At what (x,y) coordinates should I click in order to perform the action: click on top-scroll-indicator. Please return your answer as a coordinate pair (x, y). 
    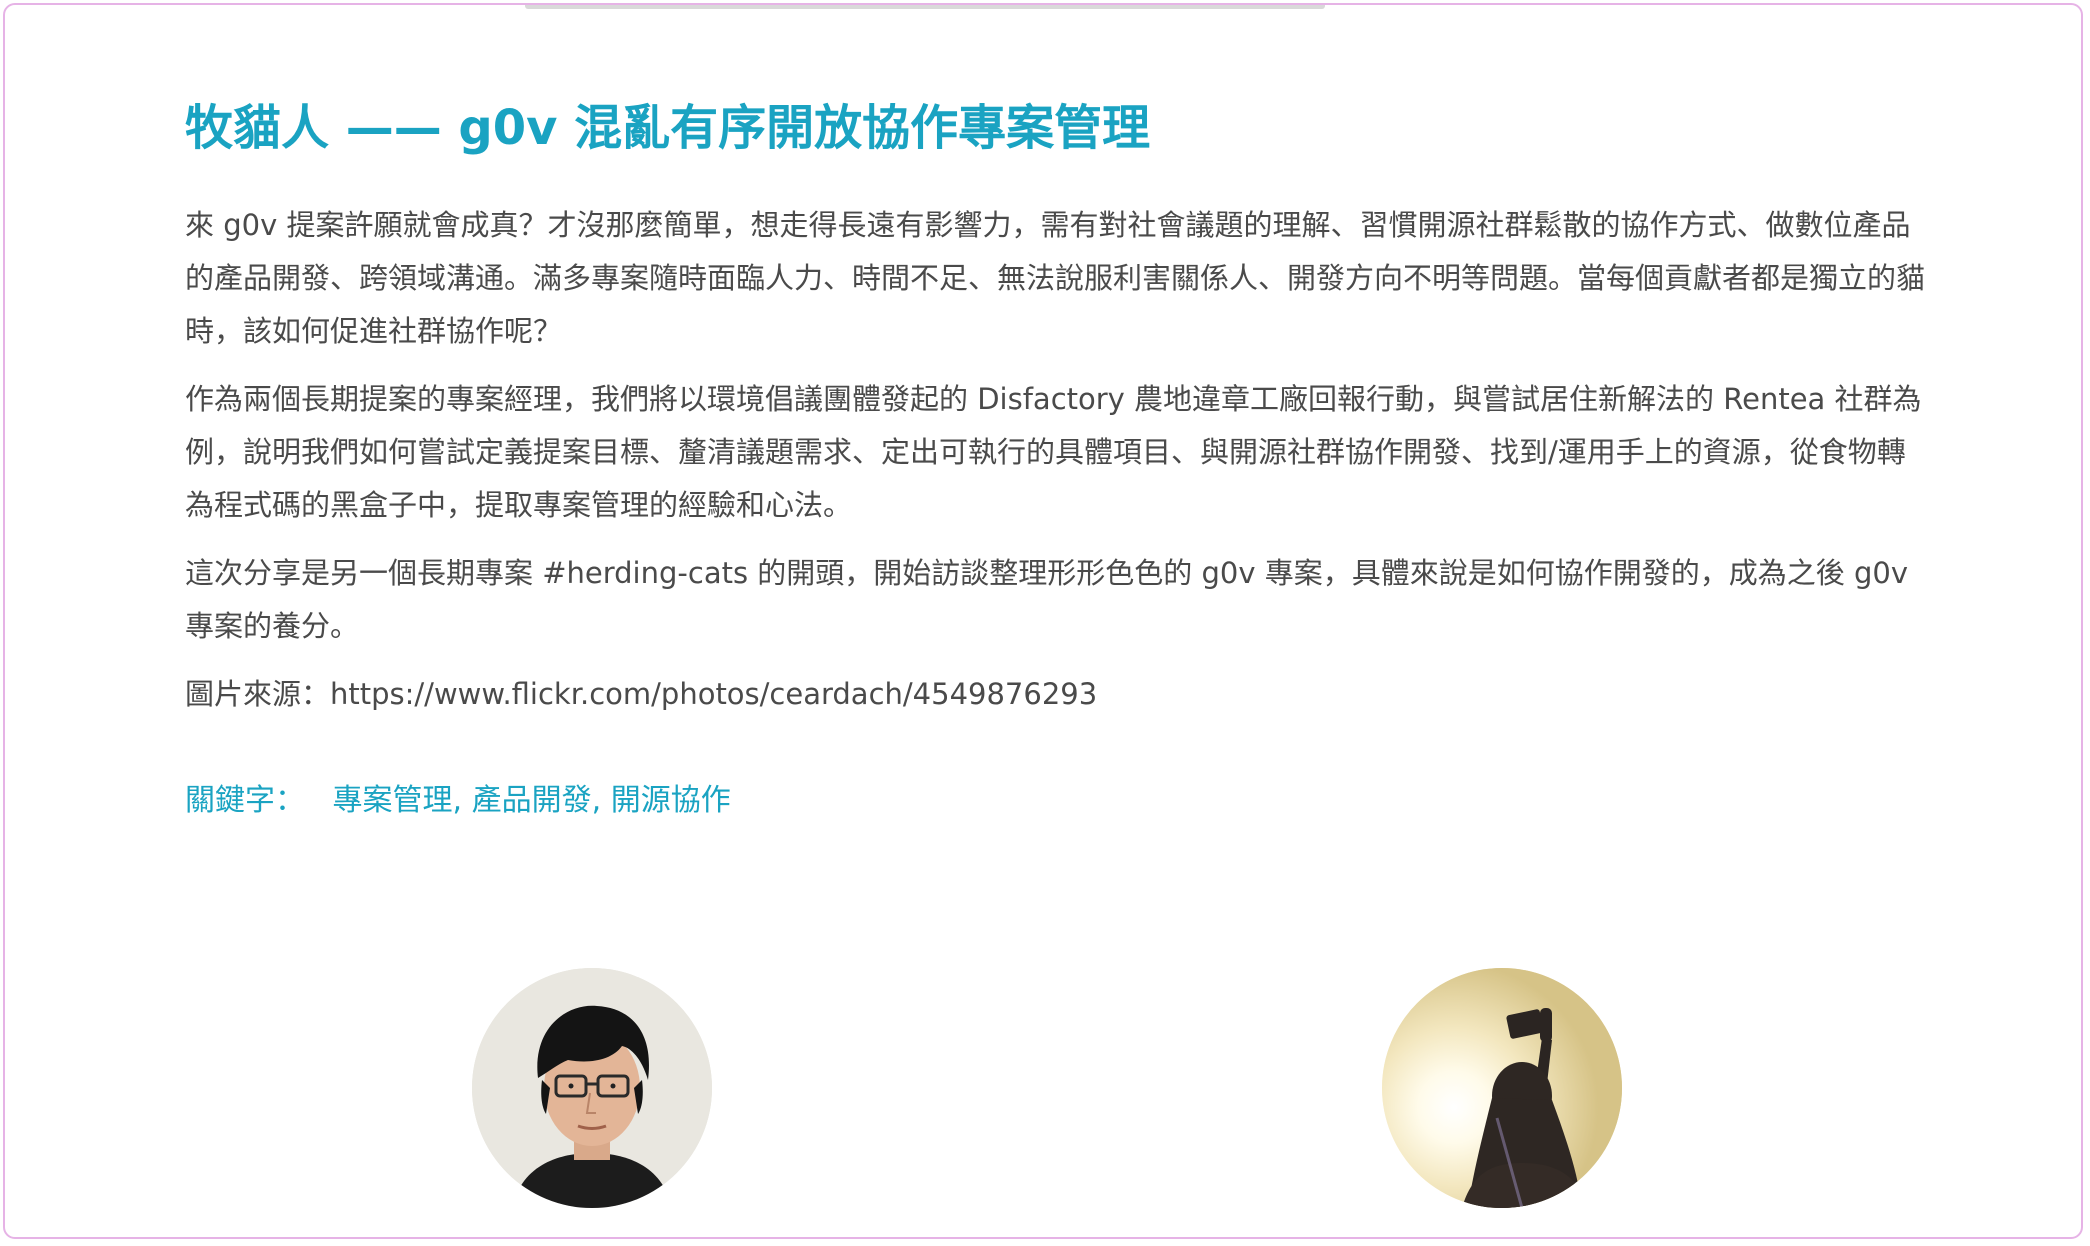
    Looking at the image, I should click on (925, 7).